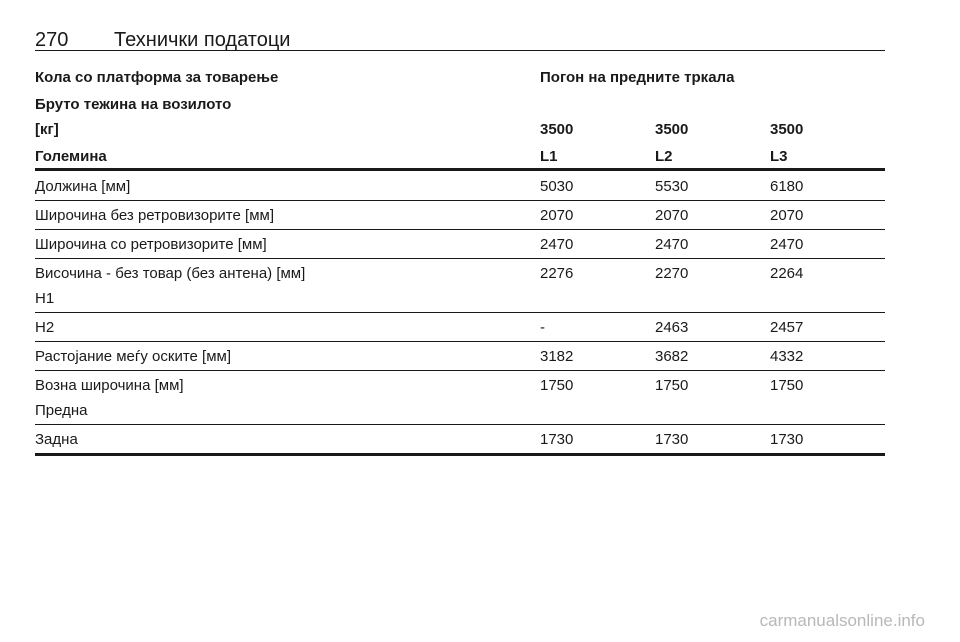 Image resolution: width=960 pixels, height=642 pixels. What do you see at coordinates (672, 273) in the screenshot?
I see `row-value: 2270` at bounding box center [672, 273].